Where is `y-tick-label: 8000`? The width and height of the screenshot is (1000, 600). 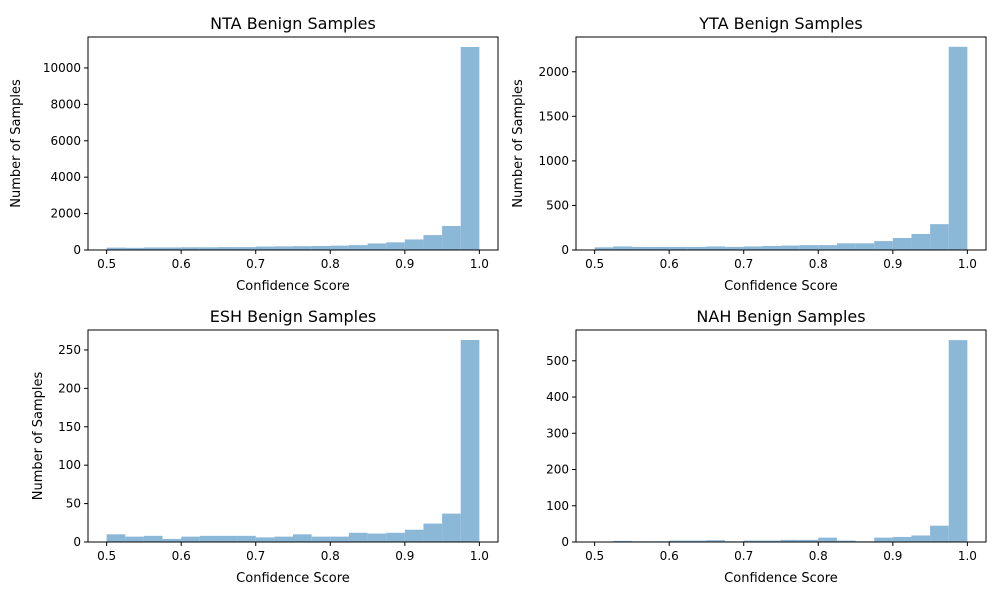 y-tick-label: 8000 is located at coordinates (65, 104).